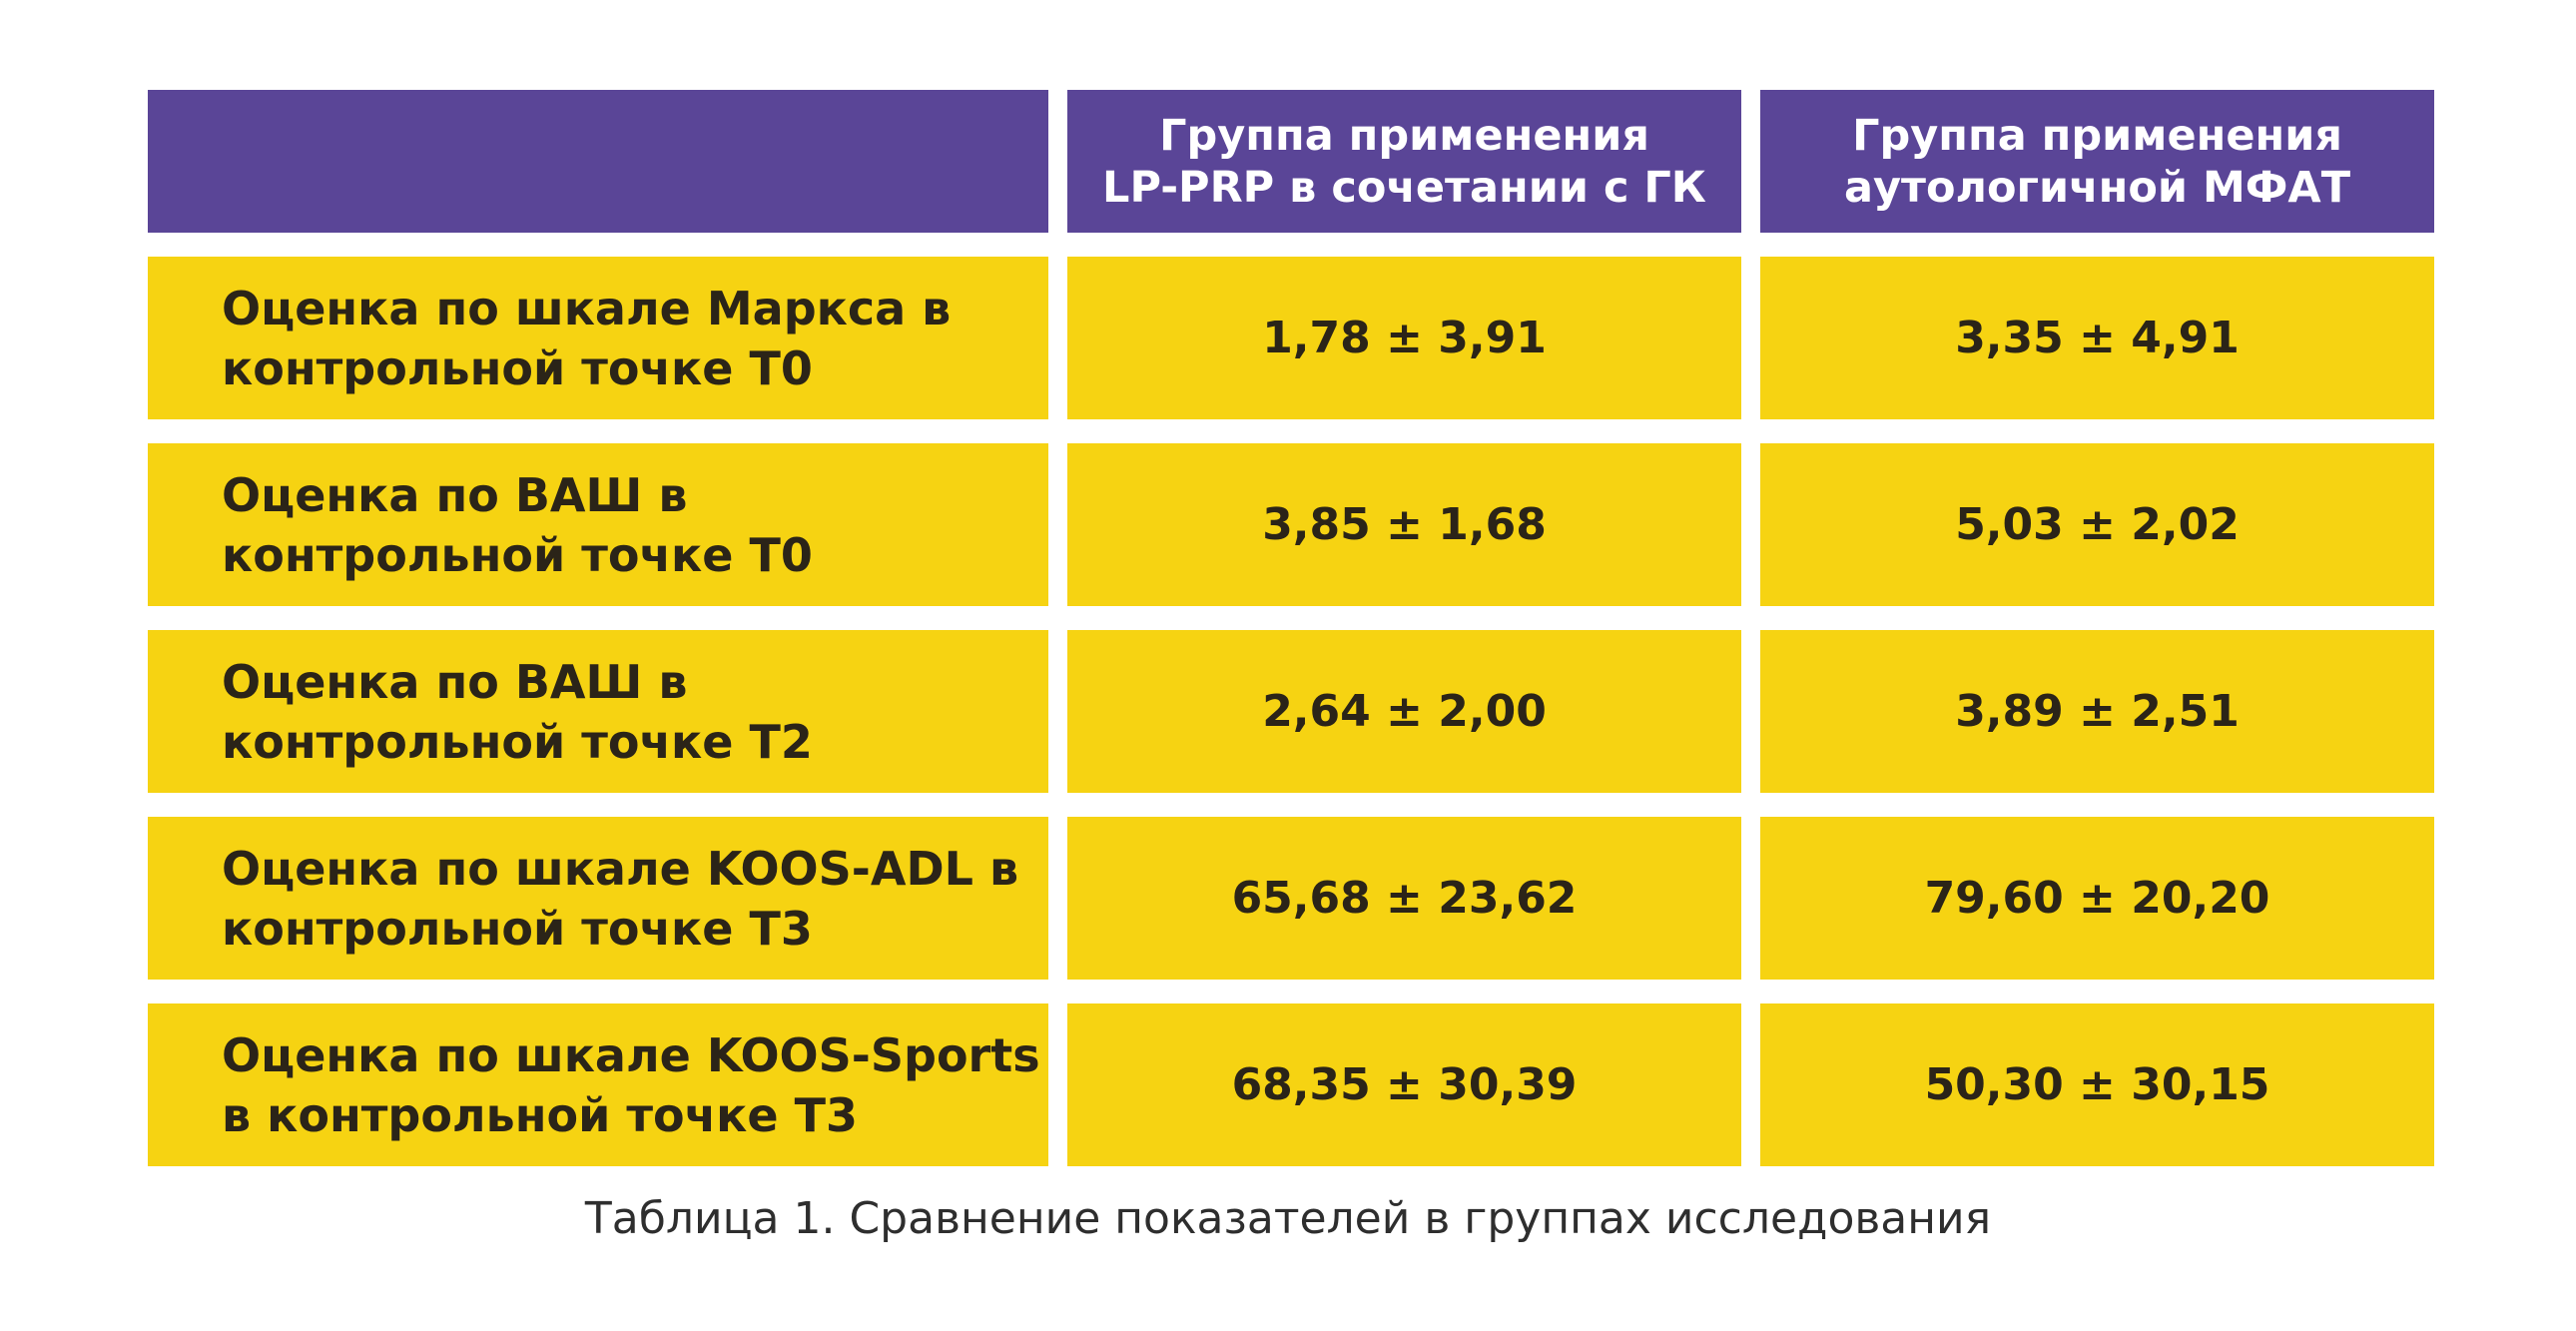 The image size is (2576, 1331). What do you see at coordinates (598, 524) in the screenshot?
I see `row-label-vas-t0: Оценка по ВАШ в контрольной точке Т0` at bounding box center [598, 524].